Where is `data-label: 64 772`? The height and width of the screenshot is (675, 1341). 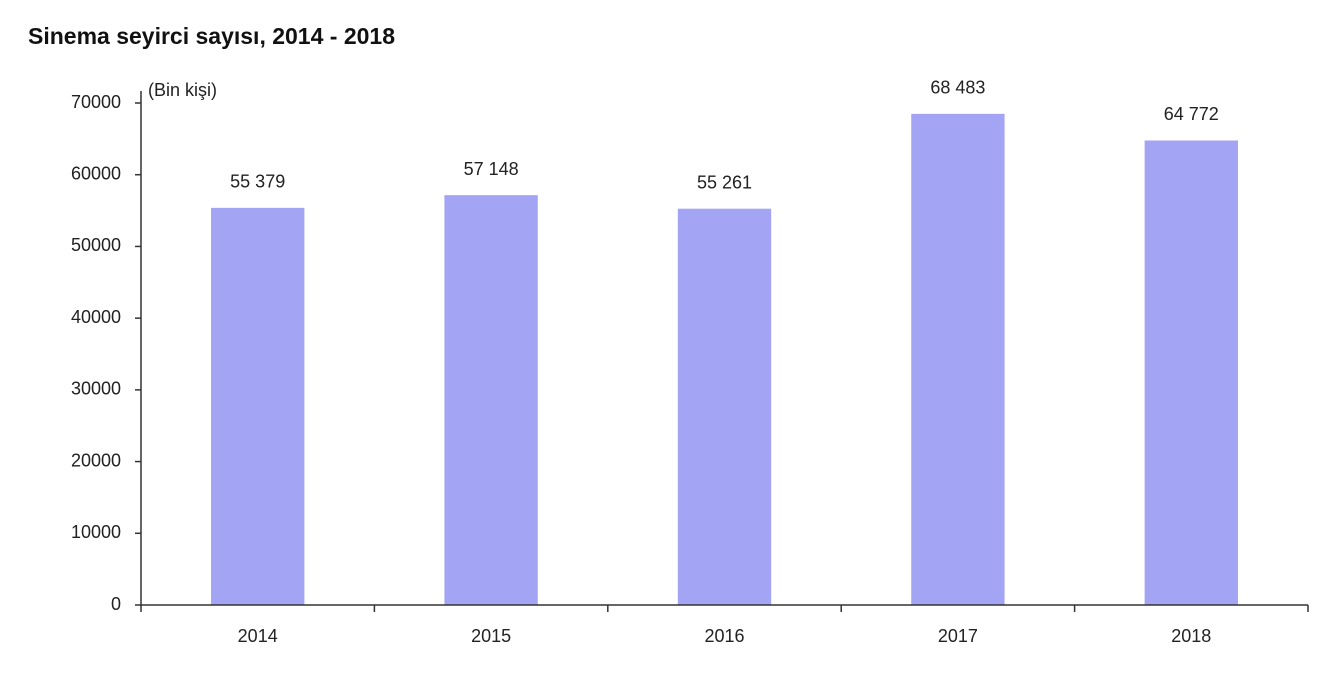 data-label: 64 772 is located at coordinates (1191, 114).